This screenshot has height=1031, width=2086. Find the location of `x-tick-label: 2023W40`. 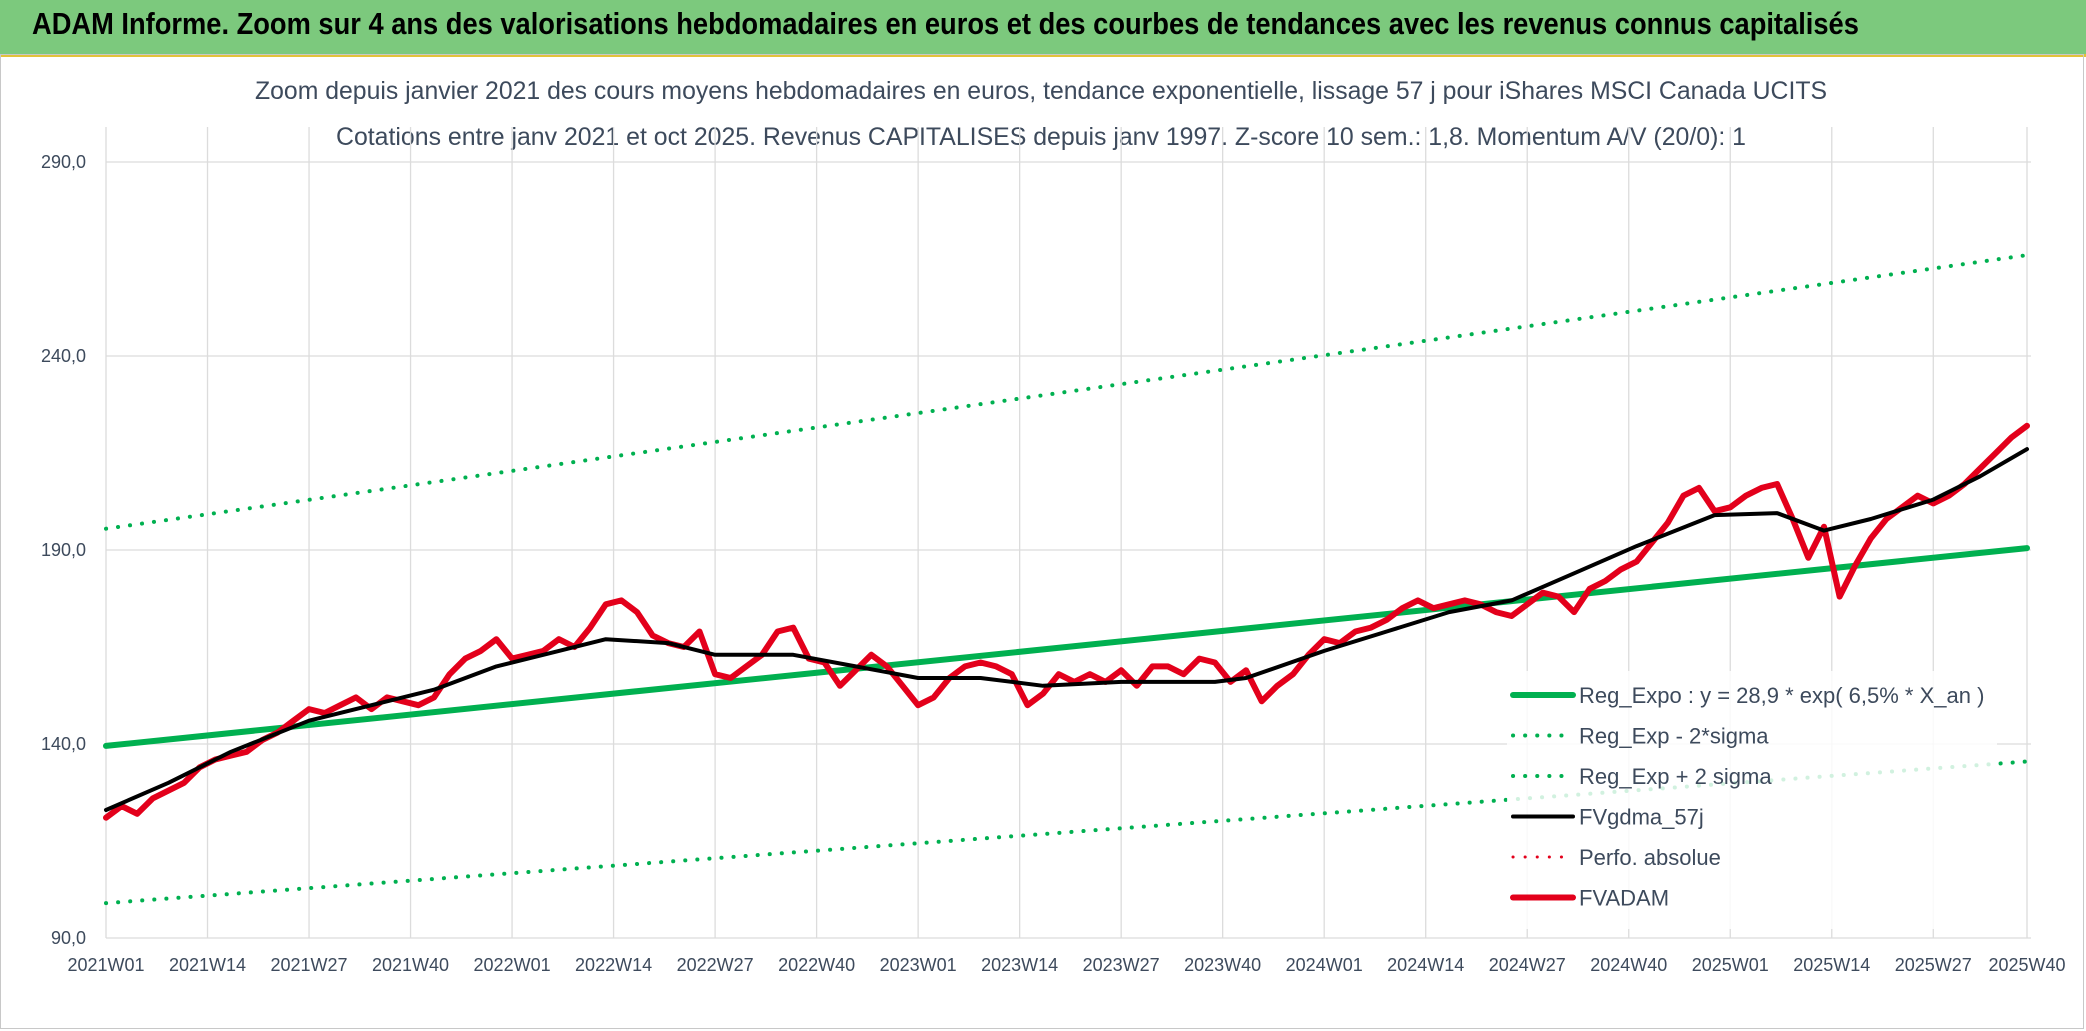

x-tick-label: 2023W40 is located at coordinates (1222, 965).